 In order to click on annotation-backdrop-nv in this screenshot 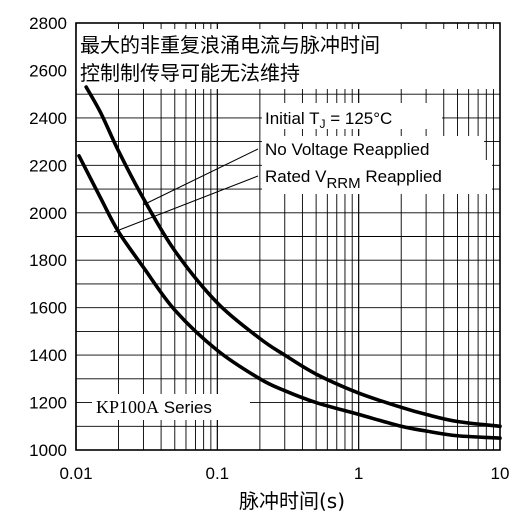, I will do `click(373, 148)`.